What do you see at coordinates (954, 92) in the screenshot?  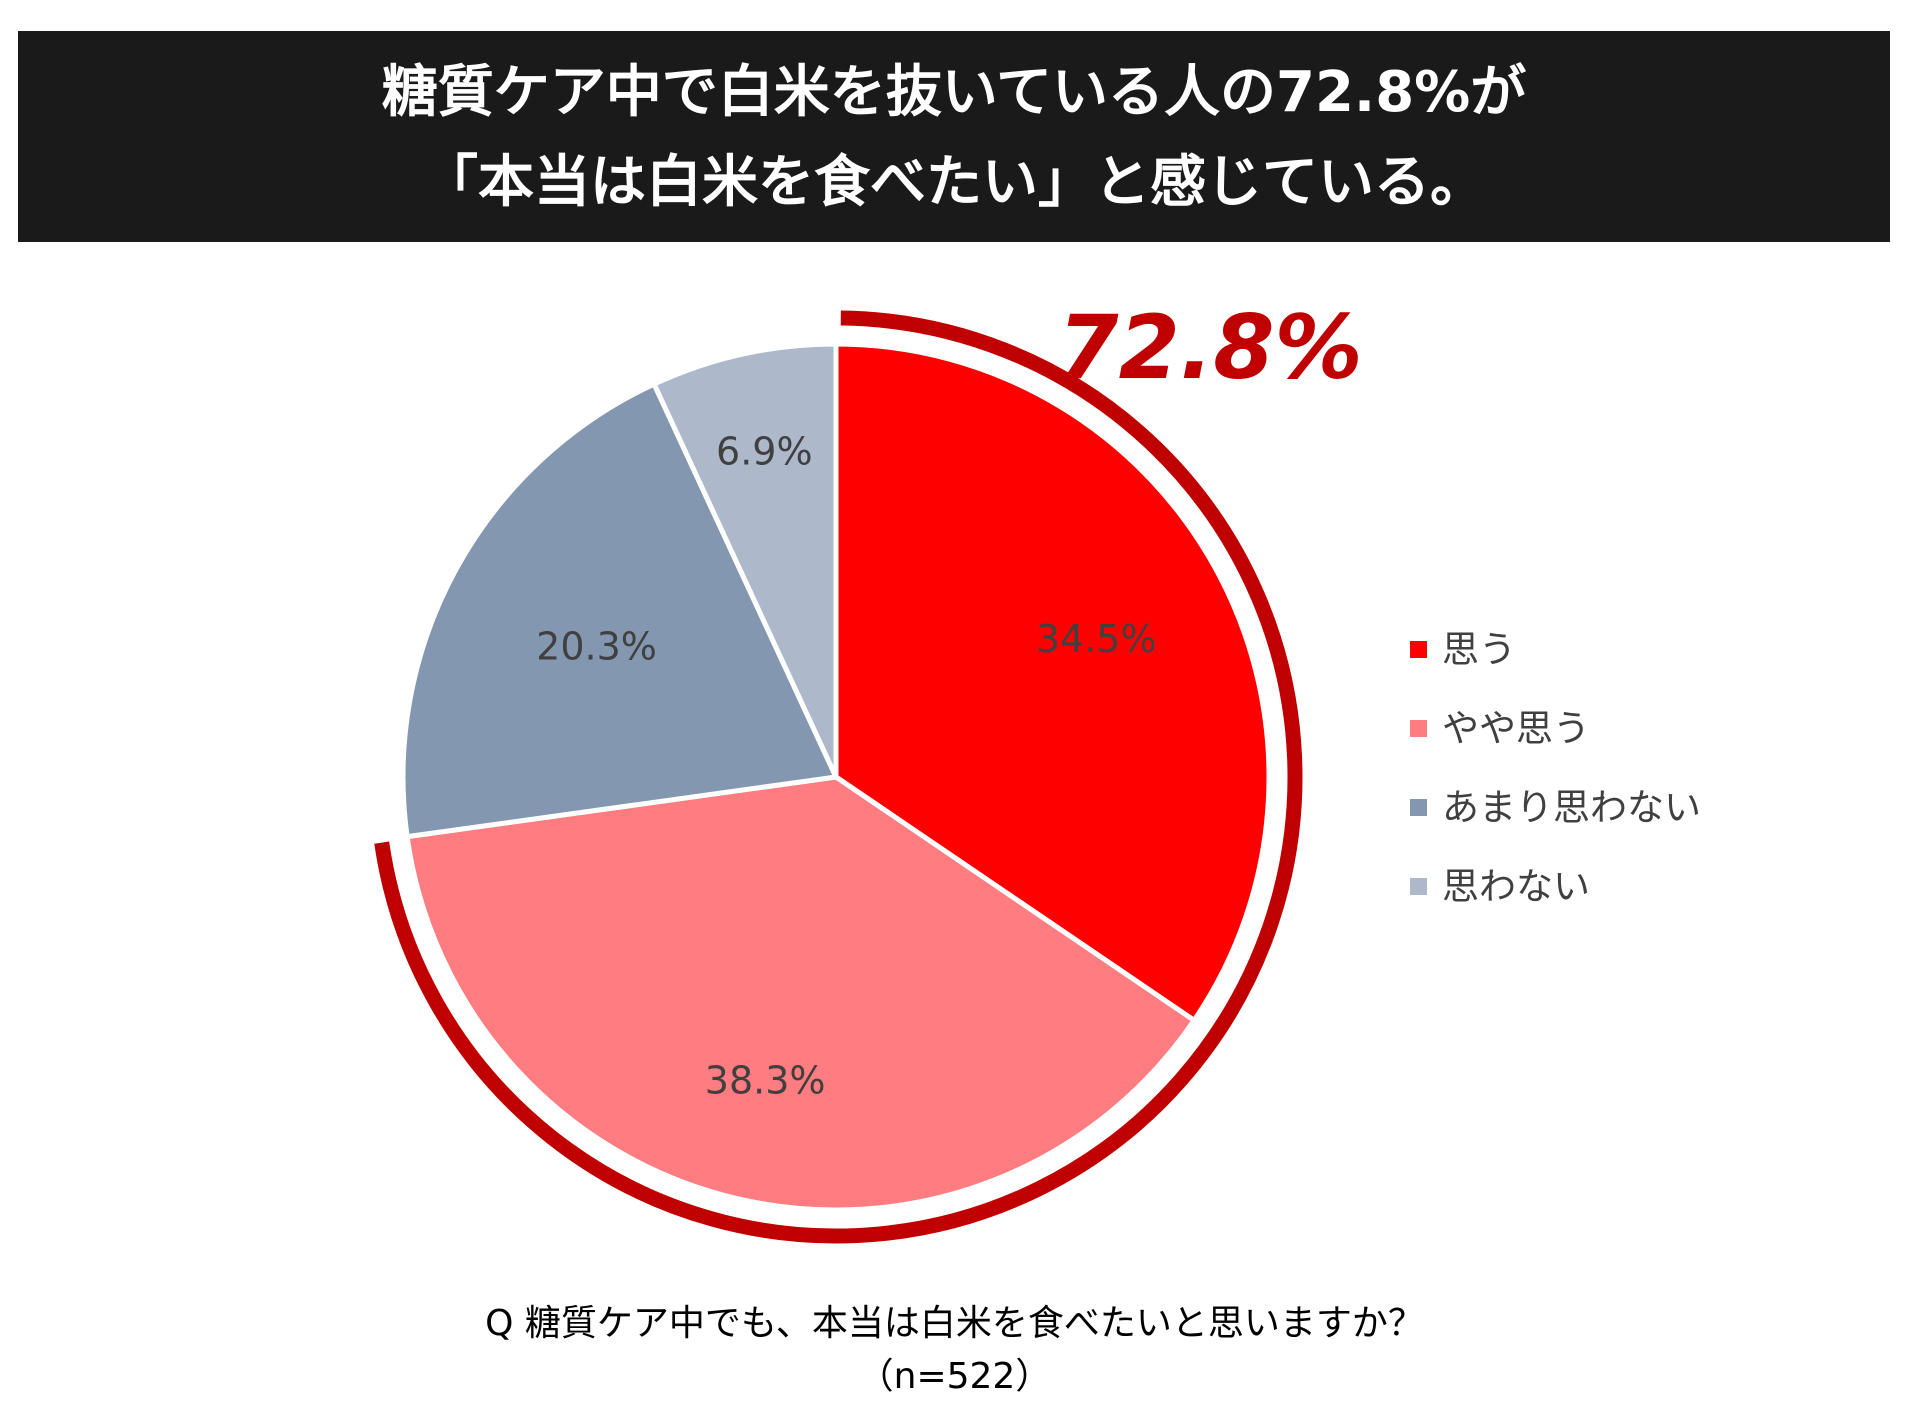 I see `title-line-1: 糖質ケア中で白米を抜いている人の72.8%が` at bounding box center [954, 92].